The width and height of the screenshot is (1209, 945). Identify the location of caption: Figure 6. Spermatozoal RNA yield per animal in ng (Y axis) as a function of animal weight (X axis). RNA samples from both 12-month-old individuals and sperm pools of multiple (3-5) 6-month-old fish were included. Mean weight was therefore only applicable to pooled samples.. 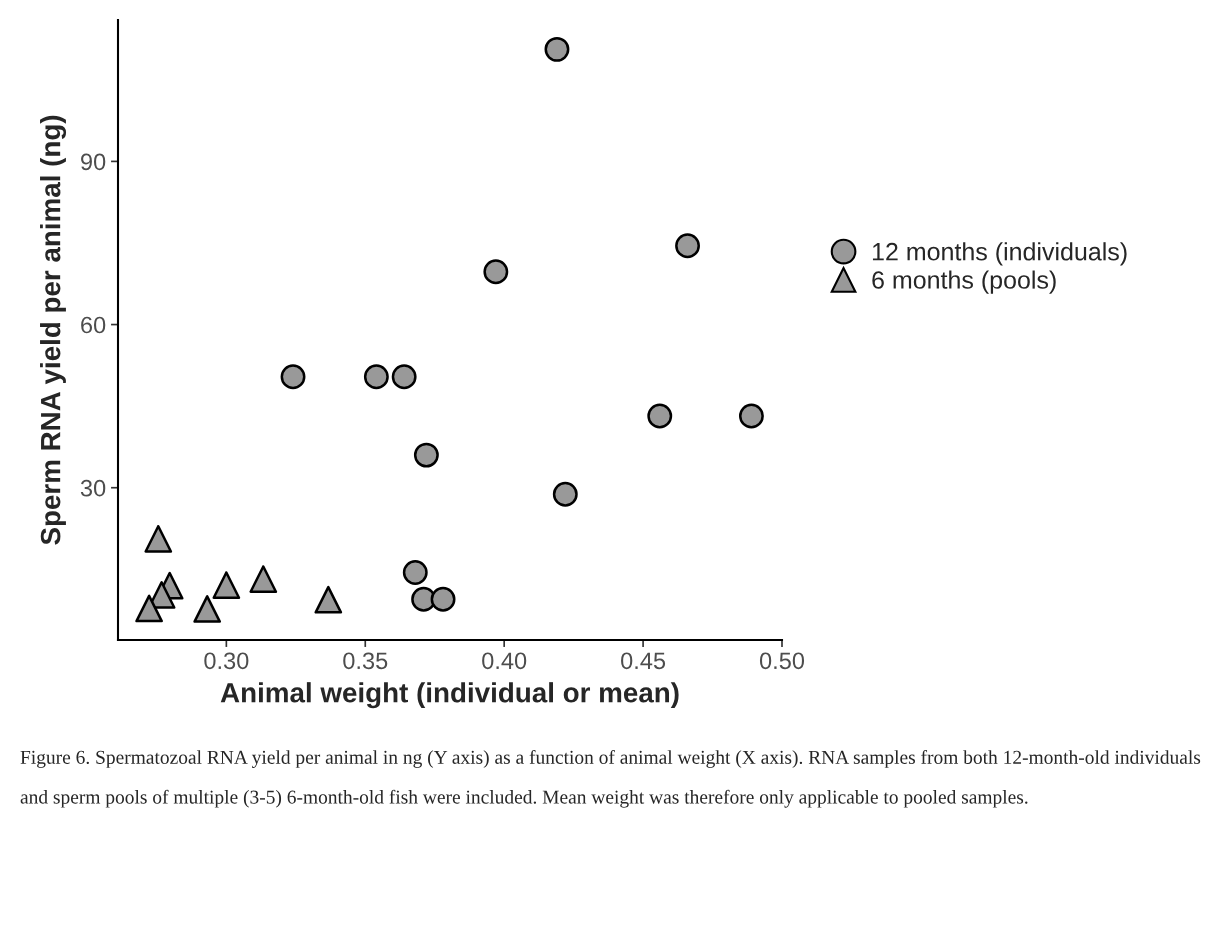
(610, 779).